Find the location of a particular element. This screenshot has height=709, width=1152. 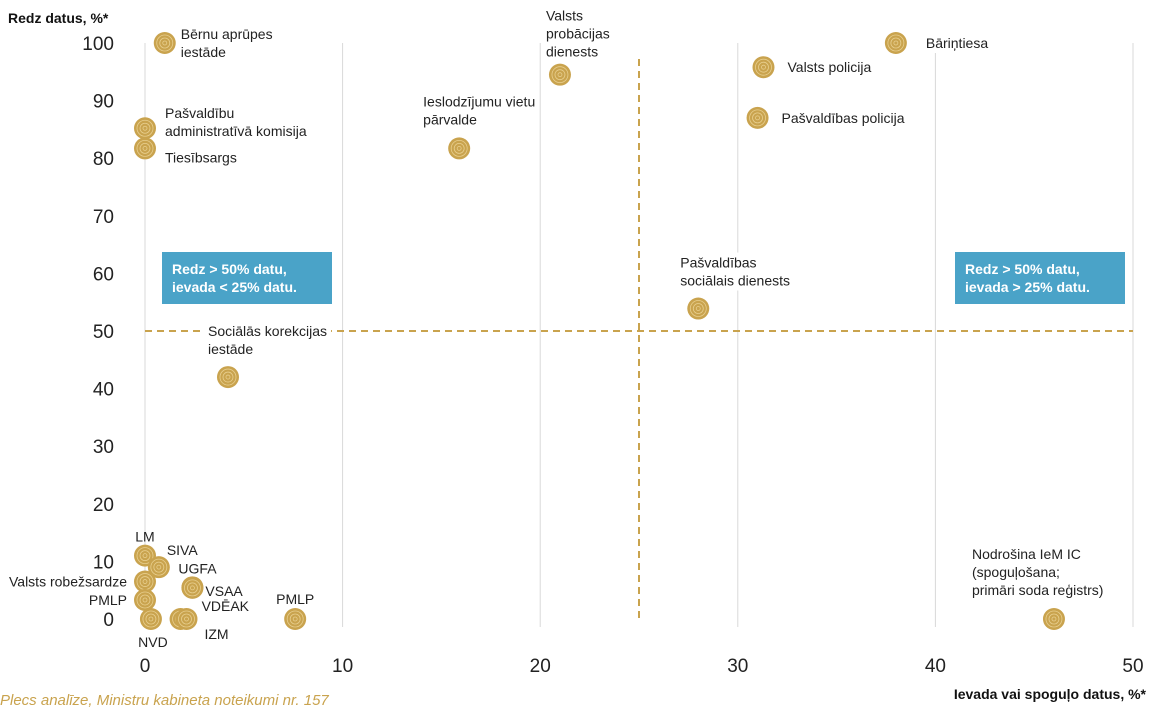

x-tick-label: 10 is located at coordinates (342, 666).